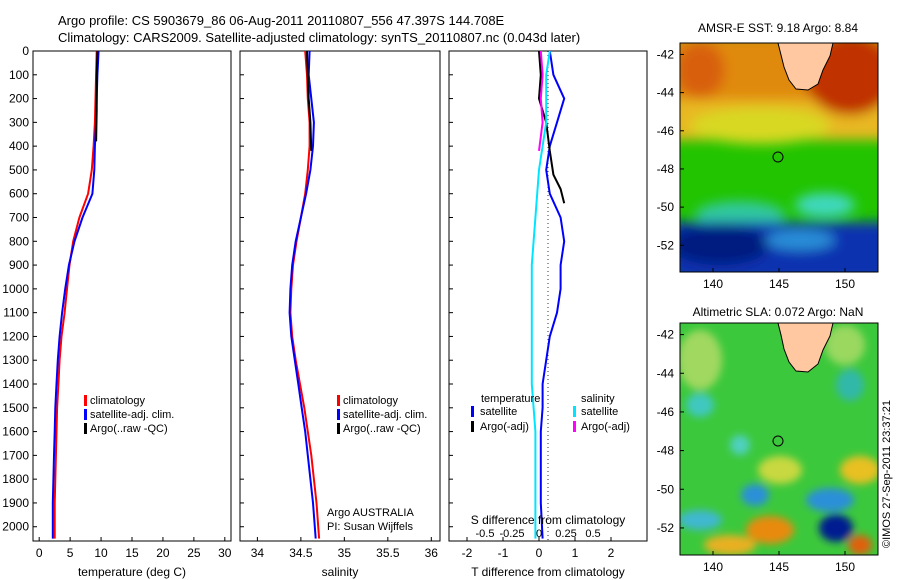 This screenshot has width=900, height=580. What do you see at coordinates (15, 455) in the screenshot?
I see `y-tick-label: 1700` at bounding box center [15, 455].